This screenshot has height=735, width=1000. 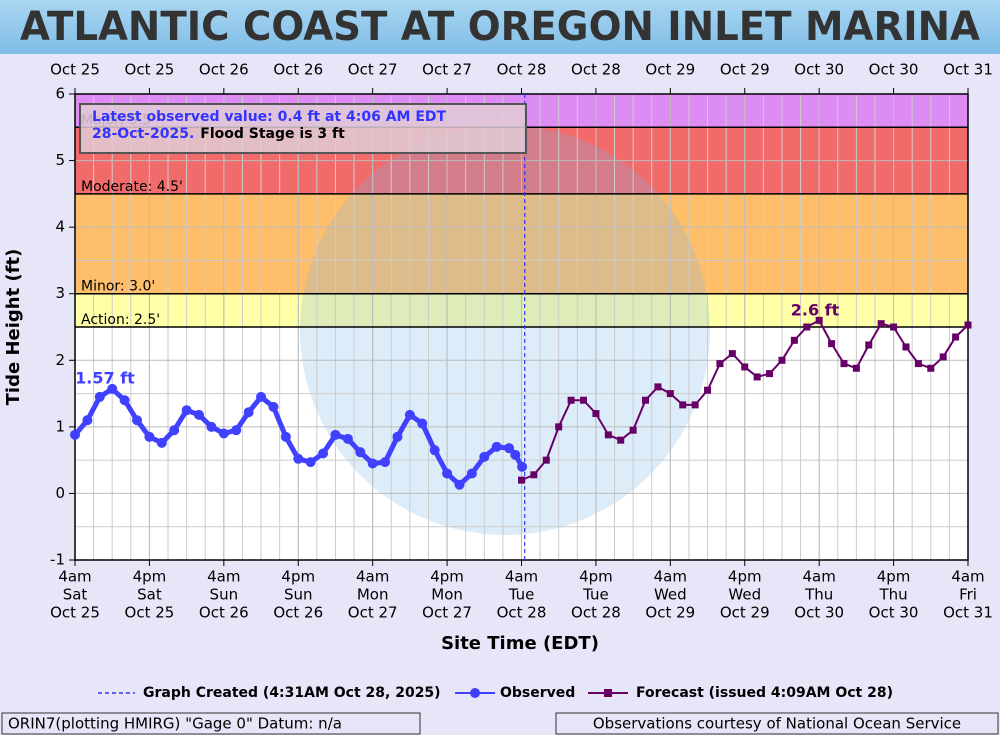 I want to click on legend-label: Forecast (issued 4:09AM Oct 28), so click(x=764, y=693).